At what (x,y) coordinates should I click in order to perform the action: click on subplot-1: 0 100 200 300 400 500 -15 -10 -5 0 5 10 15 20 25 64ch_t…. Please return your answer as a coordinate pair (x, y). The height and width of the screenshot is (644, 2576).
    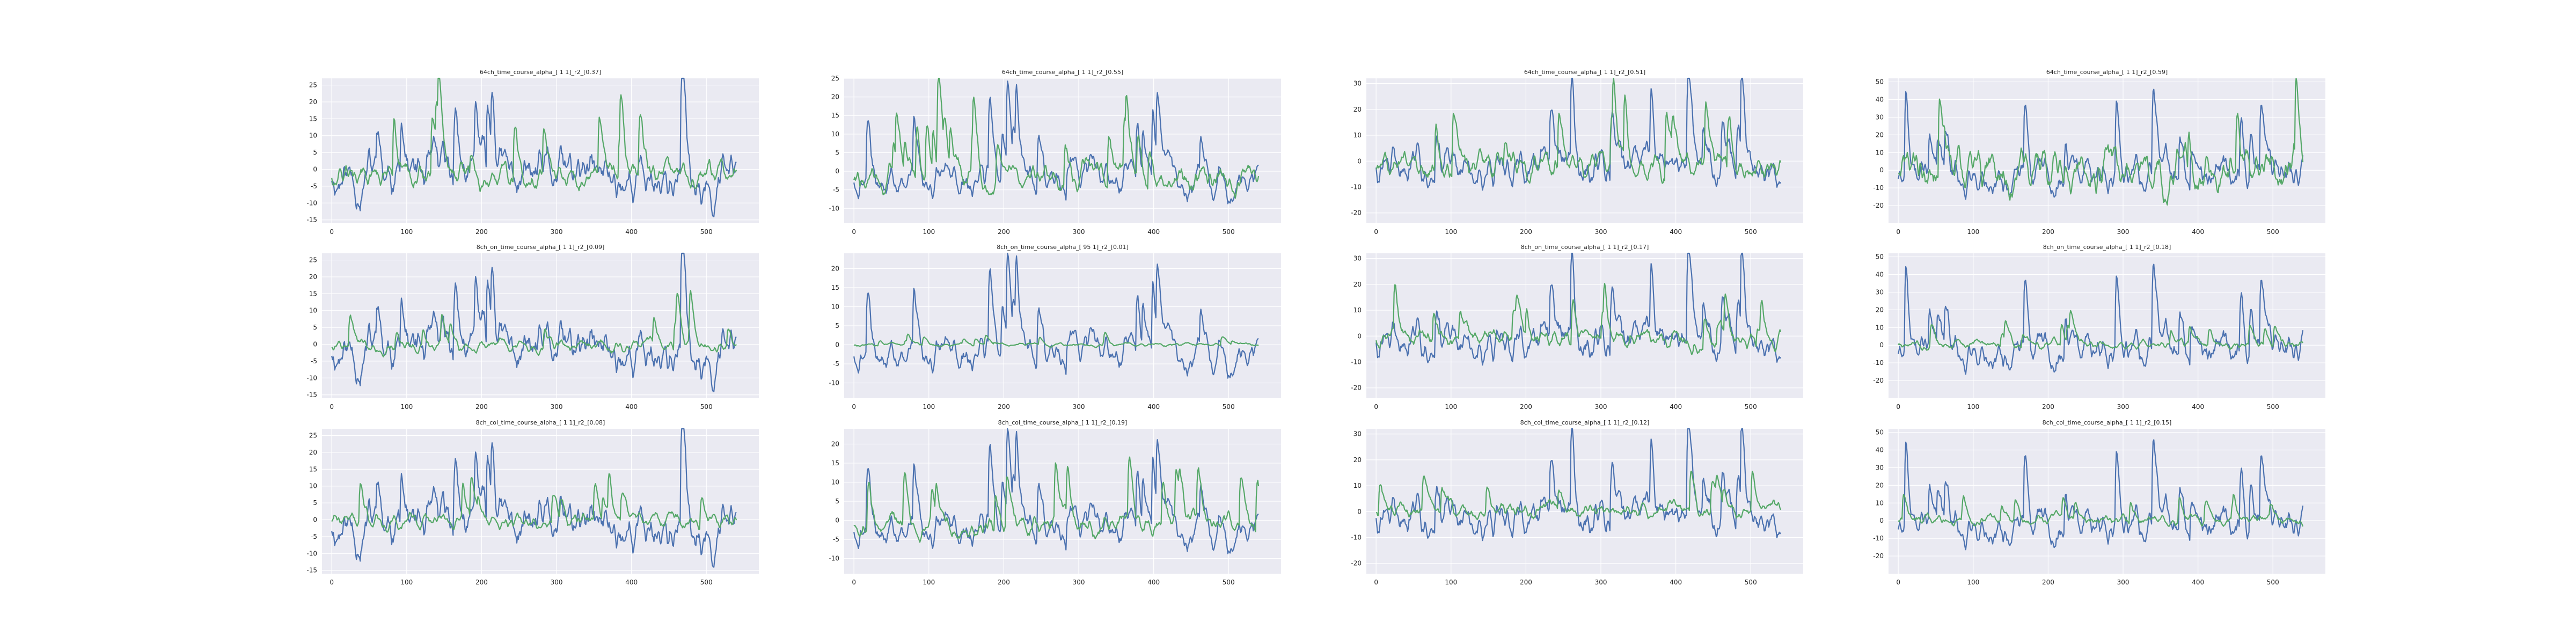
    Looking at the image, I should click on (532, 152).